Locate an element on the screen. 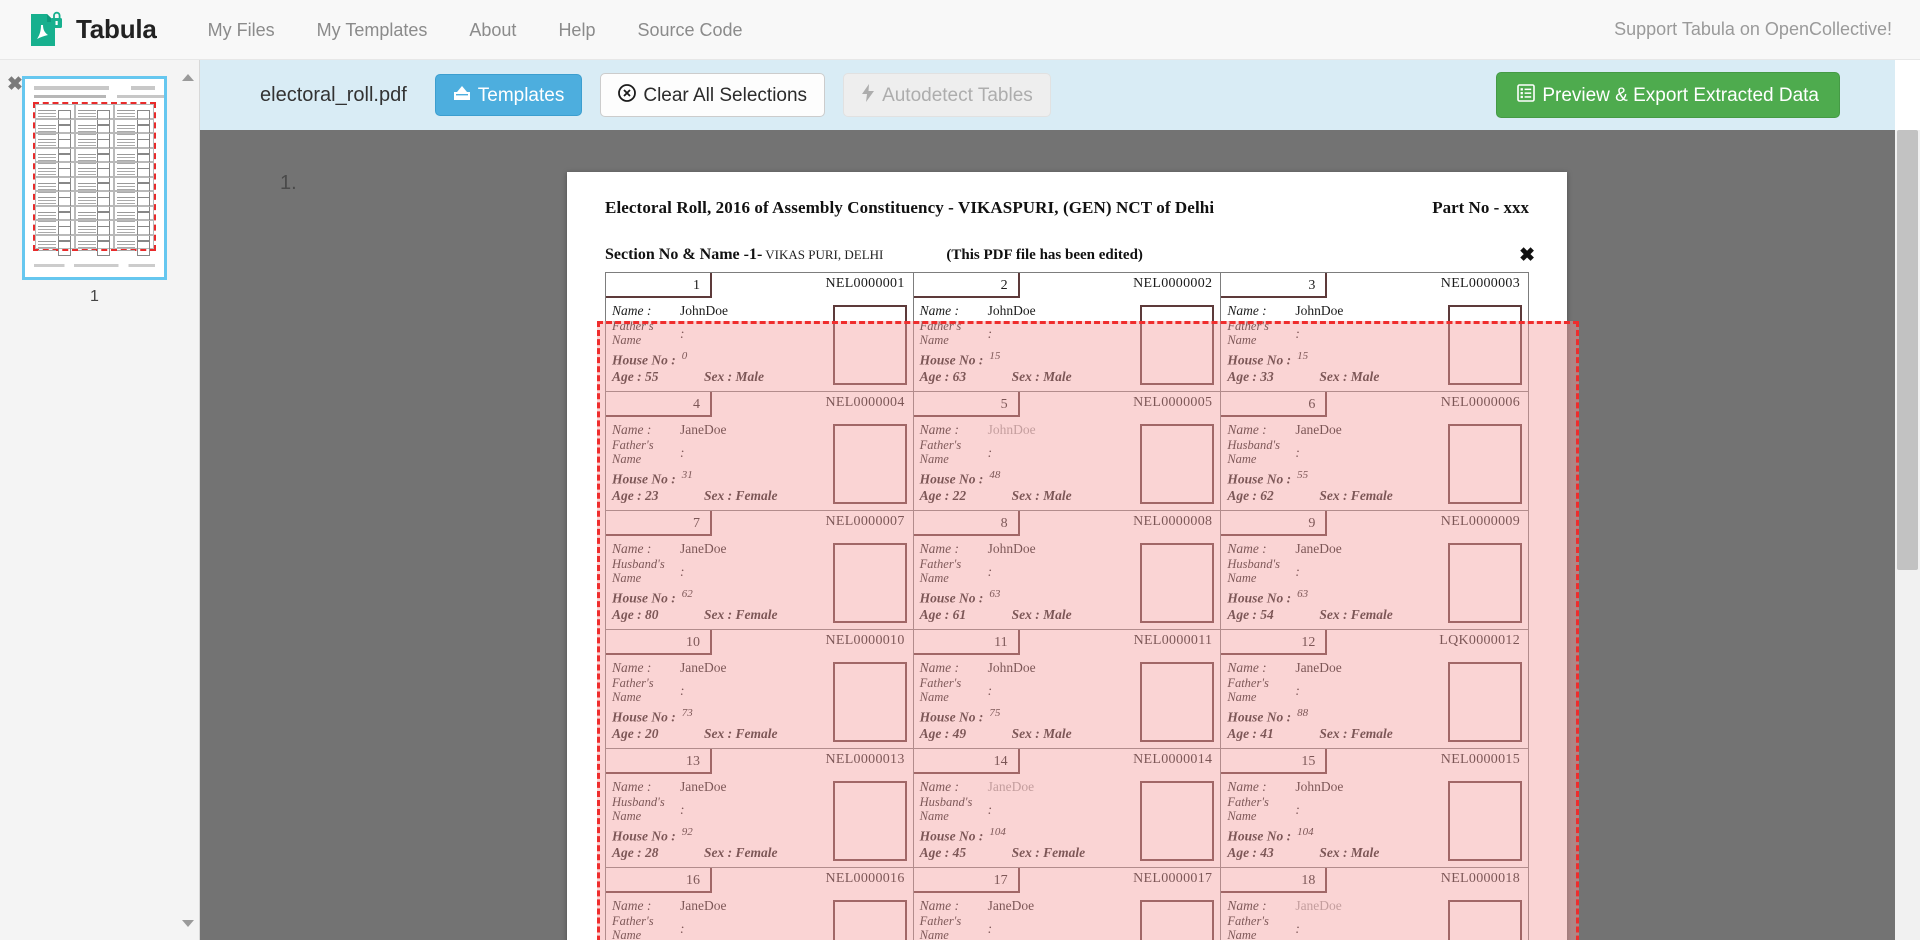  thumbnail-page-number: 1 is located at coordinates (94, 296).